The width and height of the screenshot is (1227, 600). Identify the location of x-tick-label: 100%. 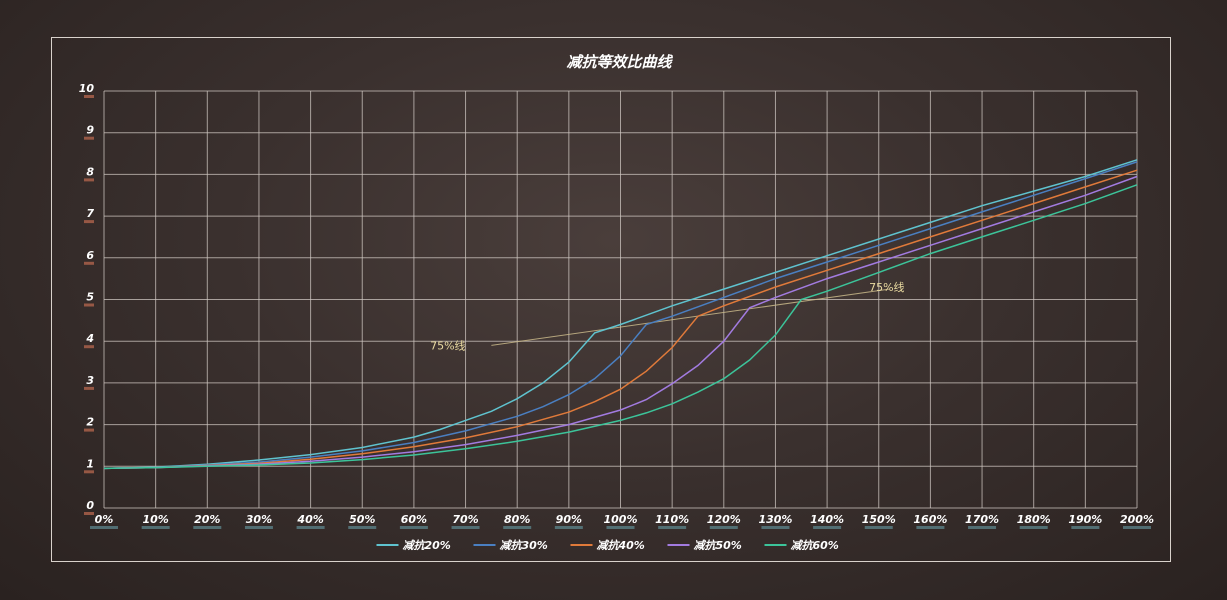
(621, 519).